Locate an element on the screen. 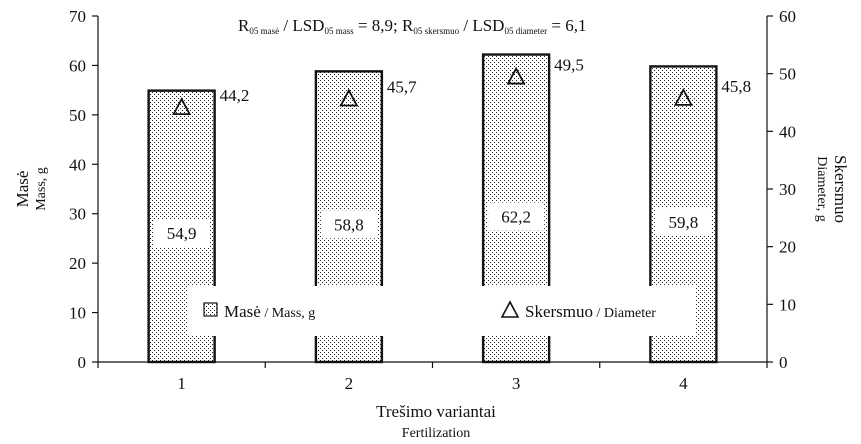  legend-background is located at coordinates (442, 311).